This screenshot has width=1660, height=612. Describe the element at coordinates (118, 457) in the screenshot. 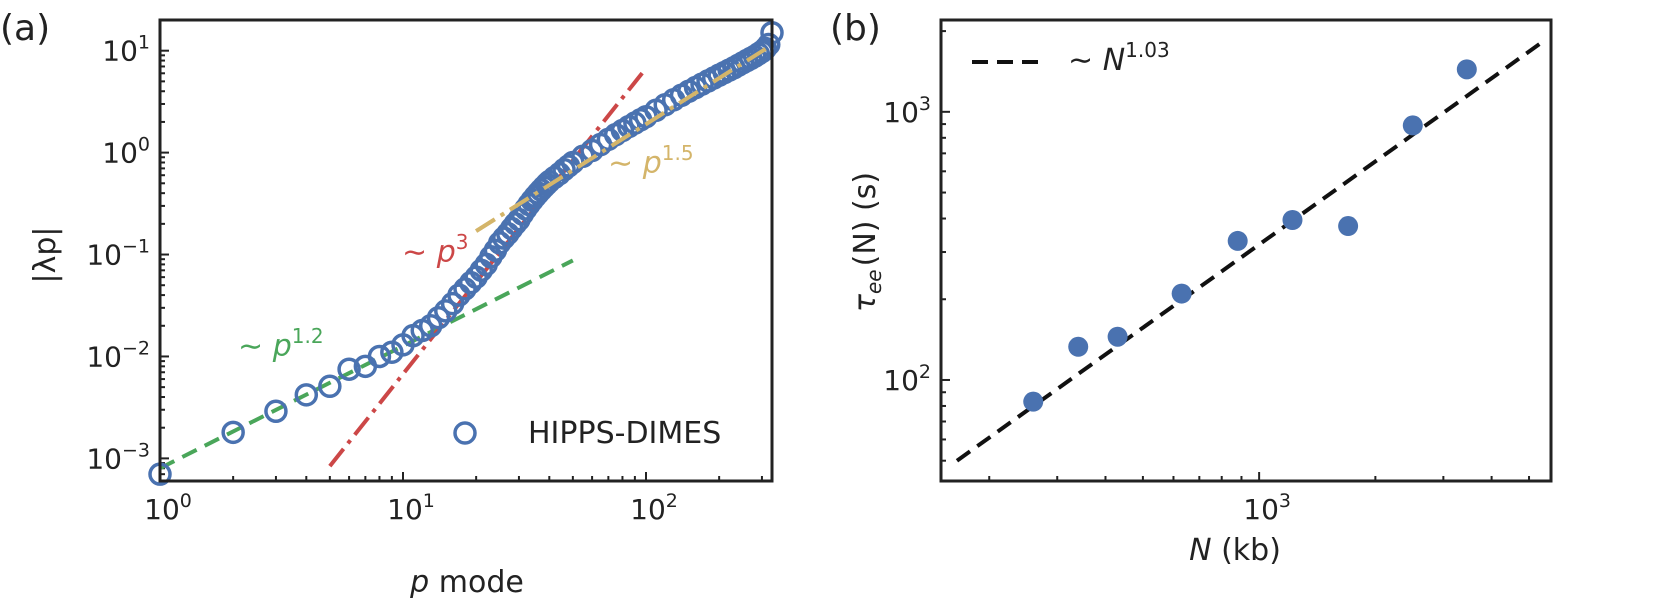

I see `panel-a-y-tick-label-0: 10⁻³` at that location.